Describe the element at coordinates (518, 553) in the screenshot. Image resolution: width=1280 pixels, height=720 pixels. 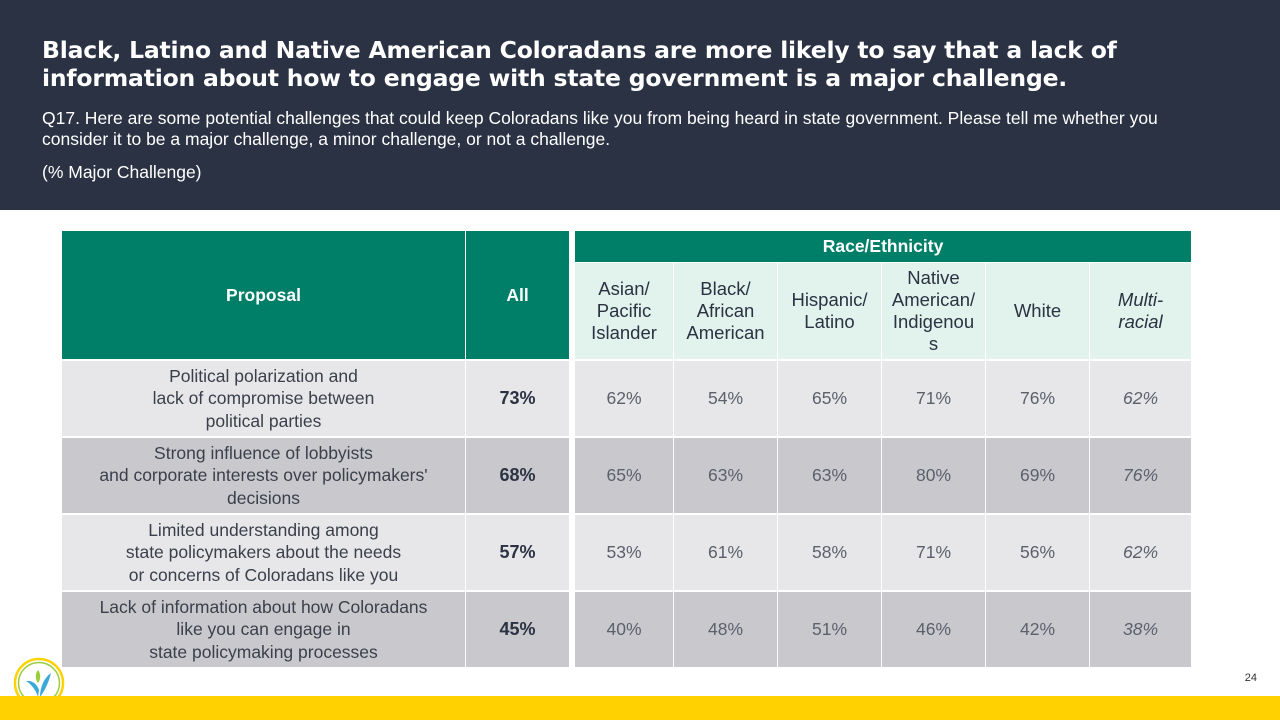
I see `all-value-cell: 57%` at that location.